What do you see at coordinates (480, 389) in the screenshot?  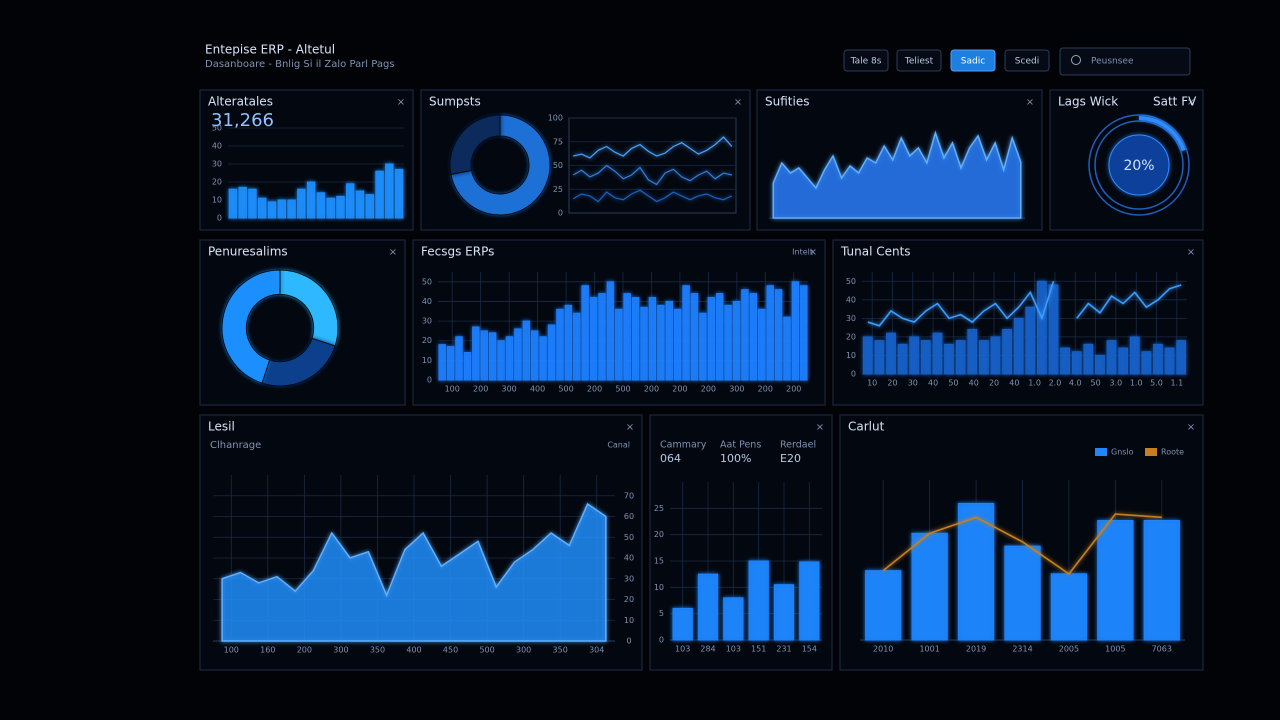 I see `x-tick-label: 200` at bounding box center [480, 389].